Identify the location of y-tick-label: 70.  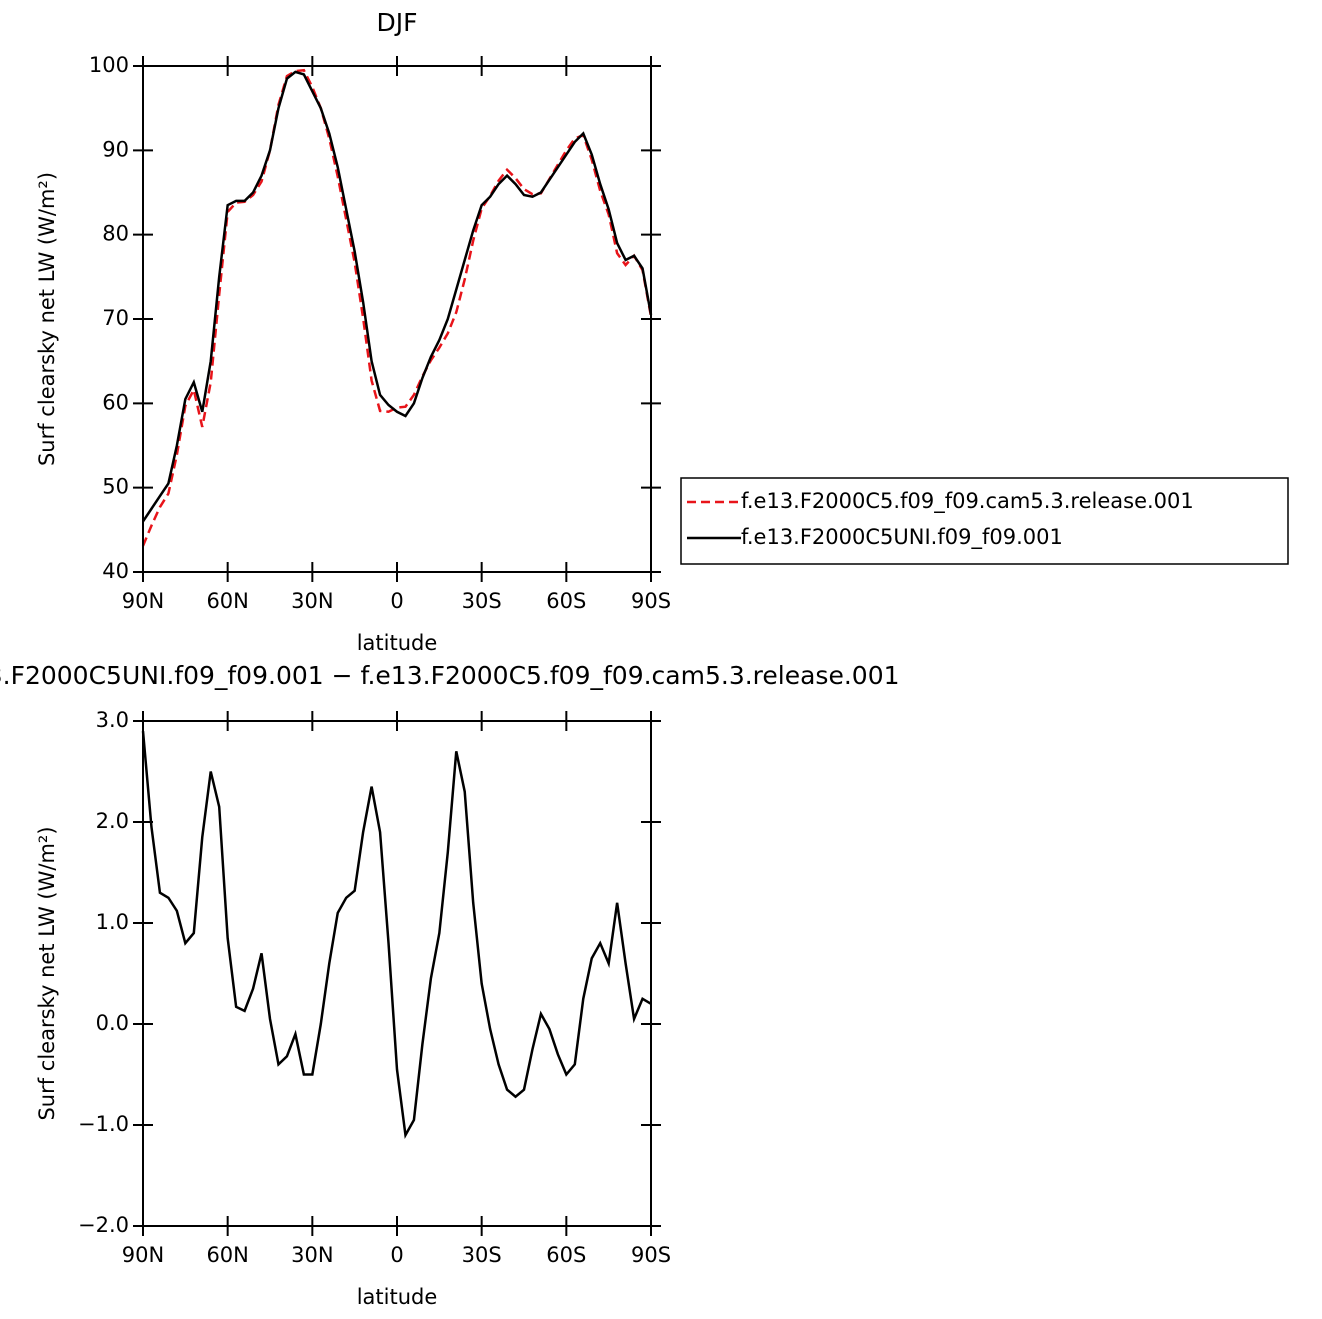
(115, 318).